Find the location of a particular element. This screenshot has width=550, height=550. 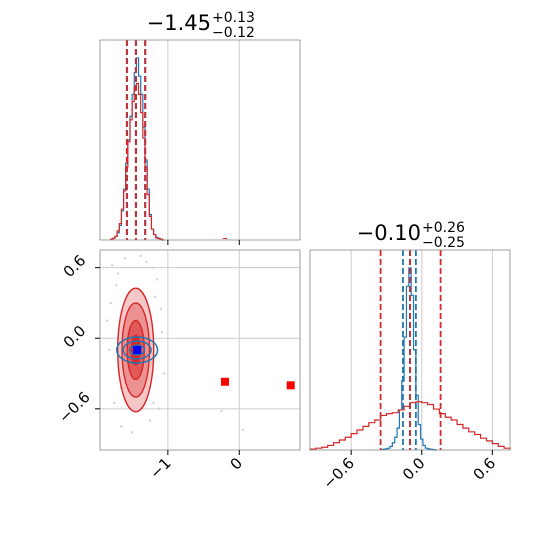

panel-title-bottom-right-lower: −0.25 is located at coordinates (443, 243).